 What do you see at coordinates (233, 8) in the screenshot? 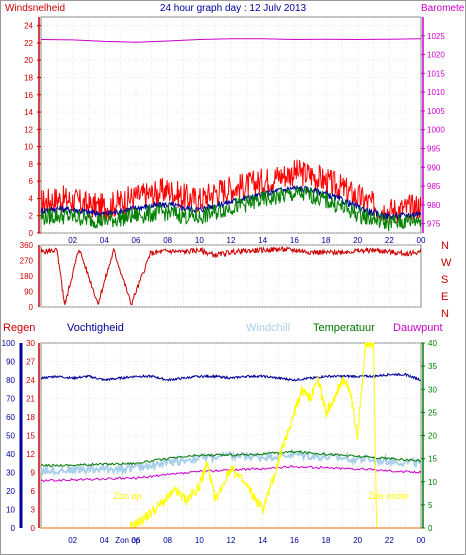
I see `page-title: 24 hour graph day : 12 Julv 2013` at bounding box center [233, 8].